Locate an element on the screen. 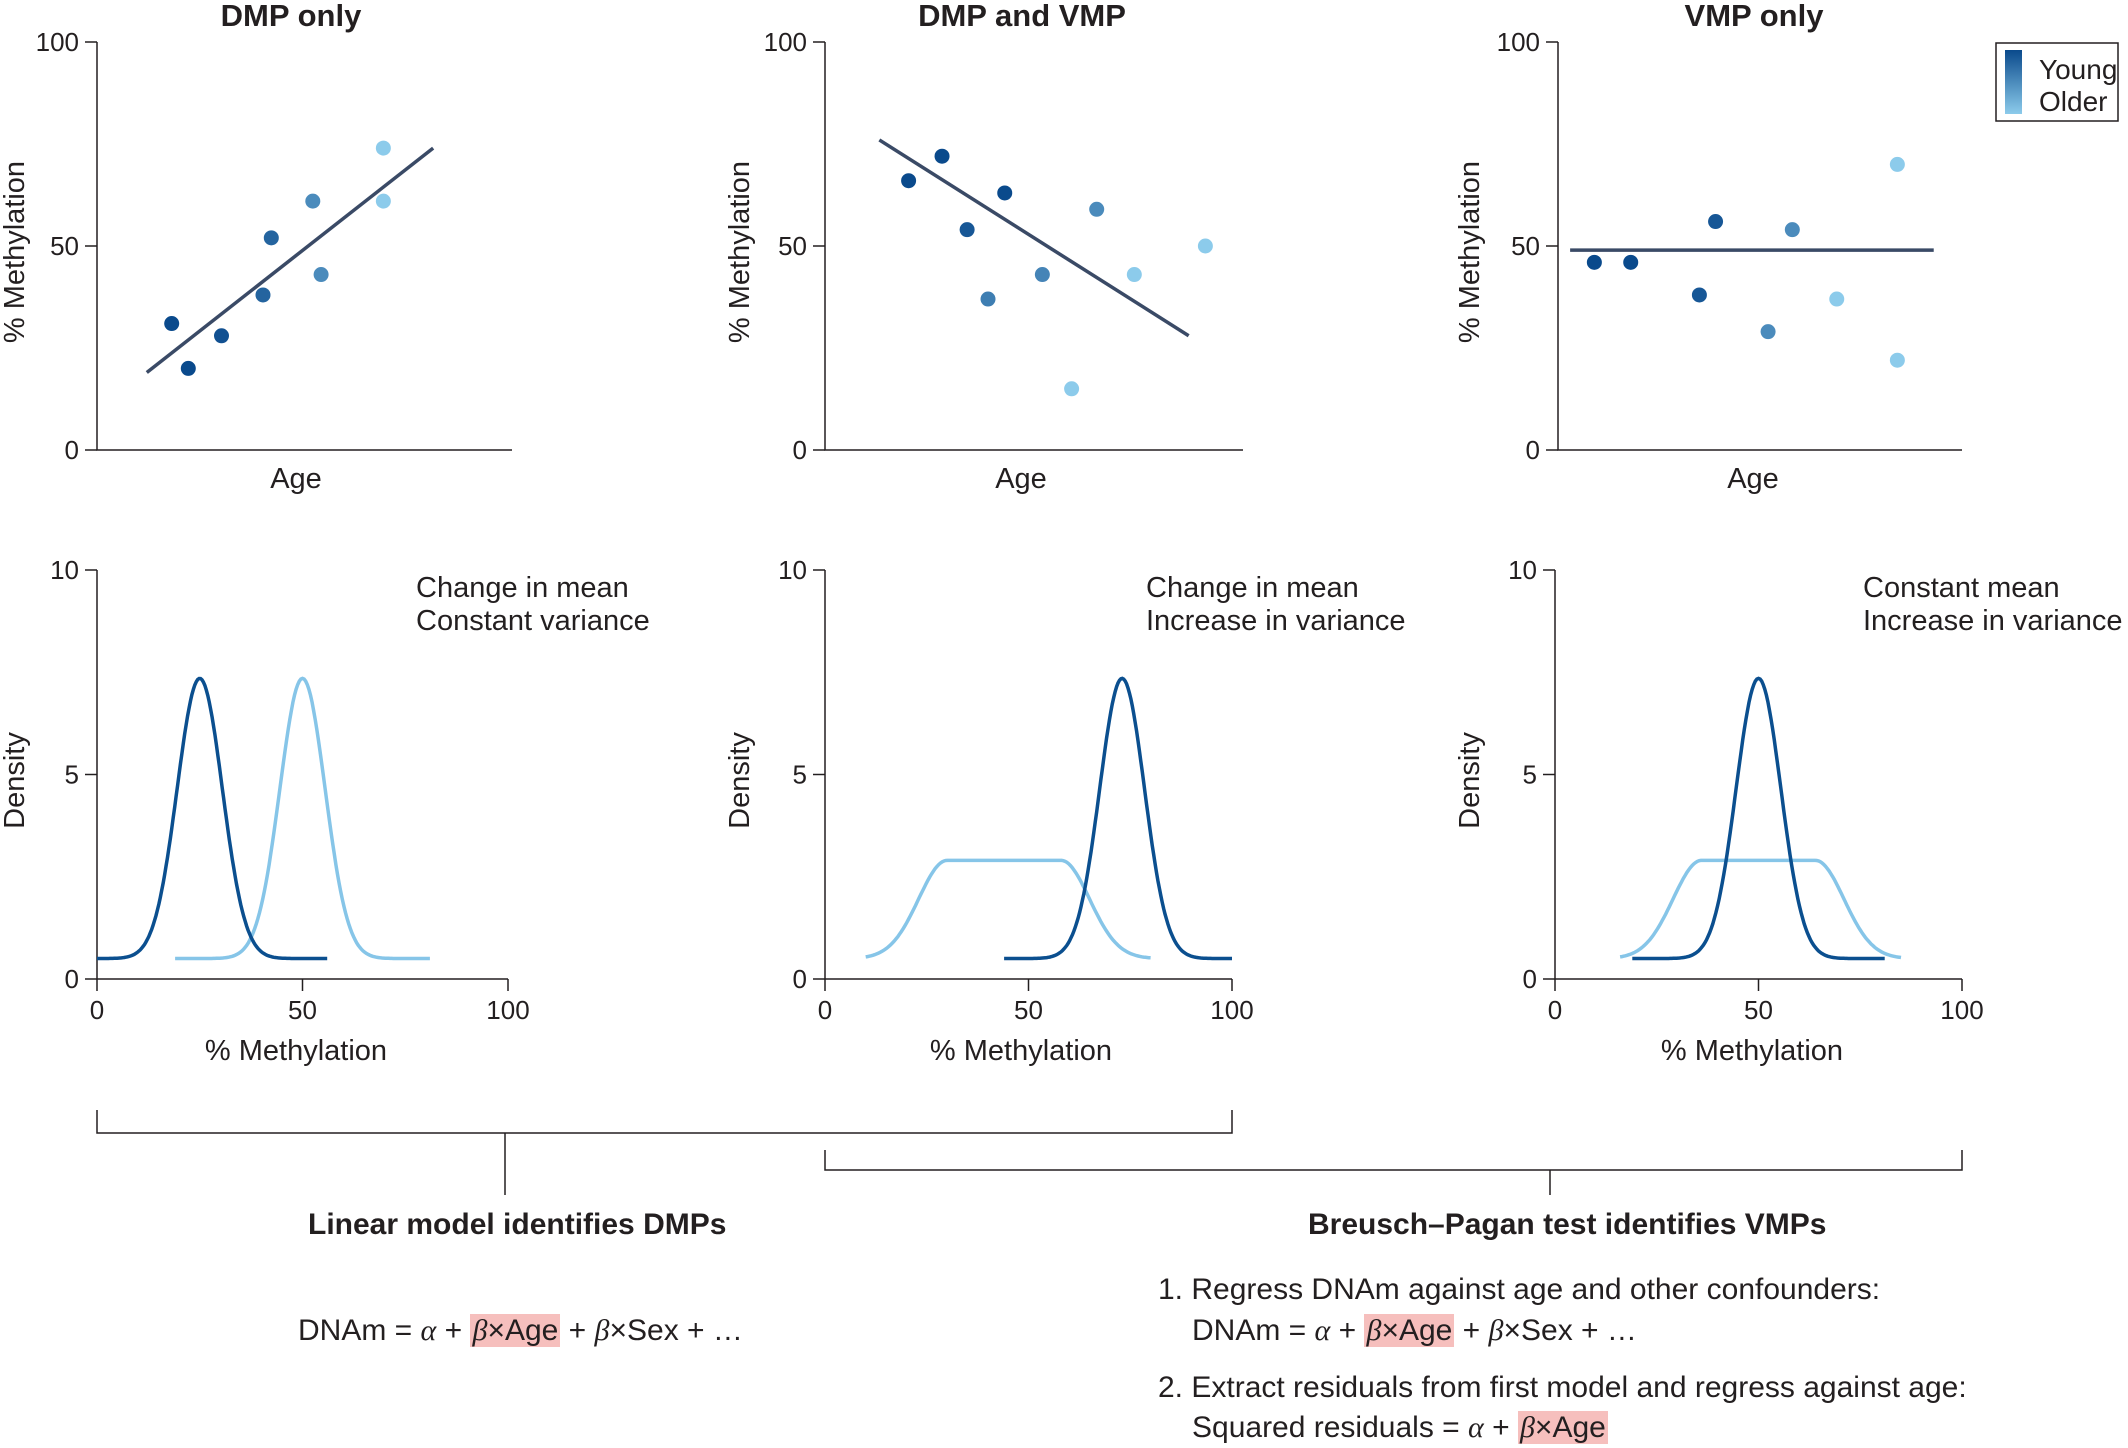 The height and width of the screenshot is (1448, 2128). dmp-bracket-line is located at coordinates (664, 1122).